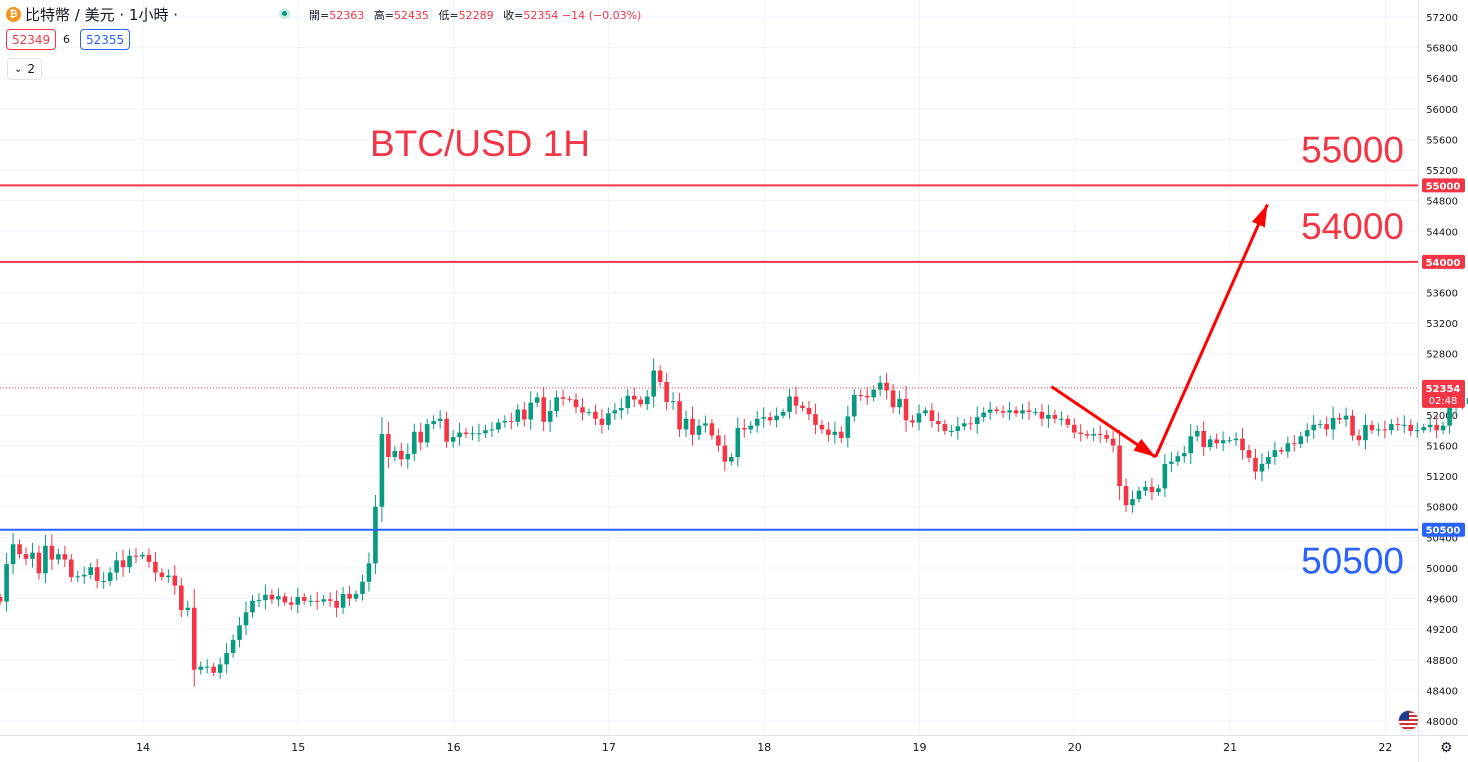 The height and width of the screenshot is (762, 1468). What do you see at coordinates (1446, 748) in the screenshot?
I see `gear-icon: ⚙` at bounding box center [1446, 748].